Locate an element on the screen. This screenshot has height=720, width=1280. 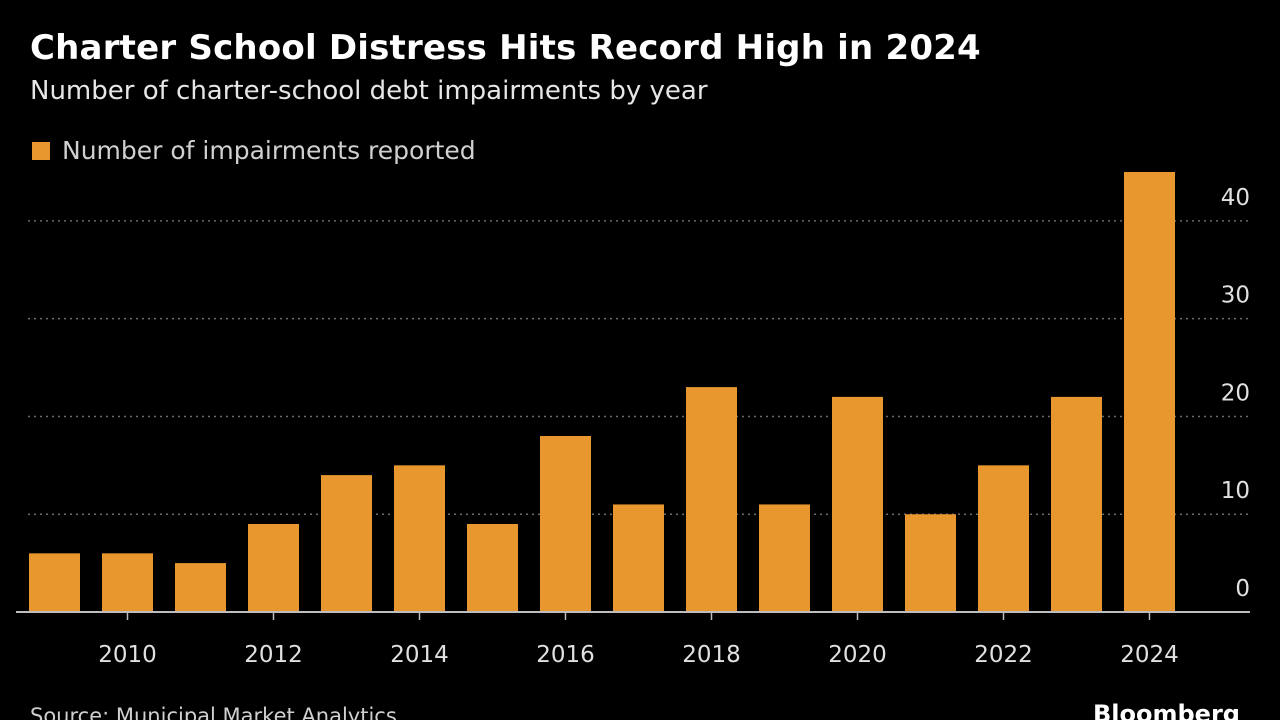
x-tick-label: 2022 is located at coordinates (1003, 655).